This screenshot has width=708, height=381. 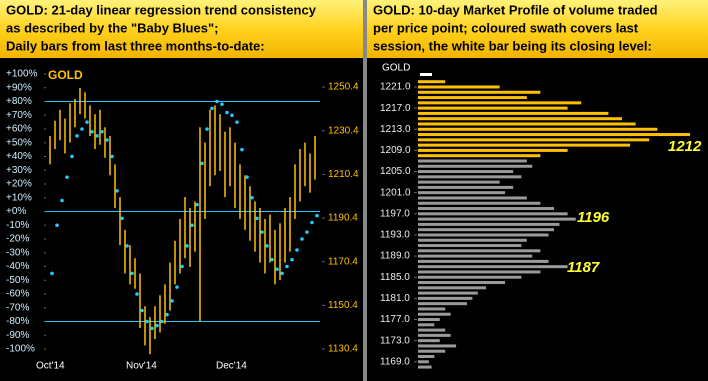 I want to click on y-tick-label: +60%, so click(x=19, y=129).